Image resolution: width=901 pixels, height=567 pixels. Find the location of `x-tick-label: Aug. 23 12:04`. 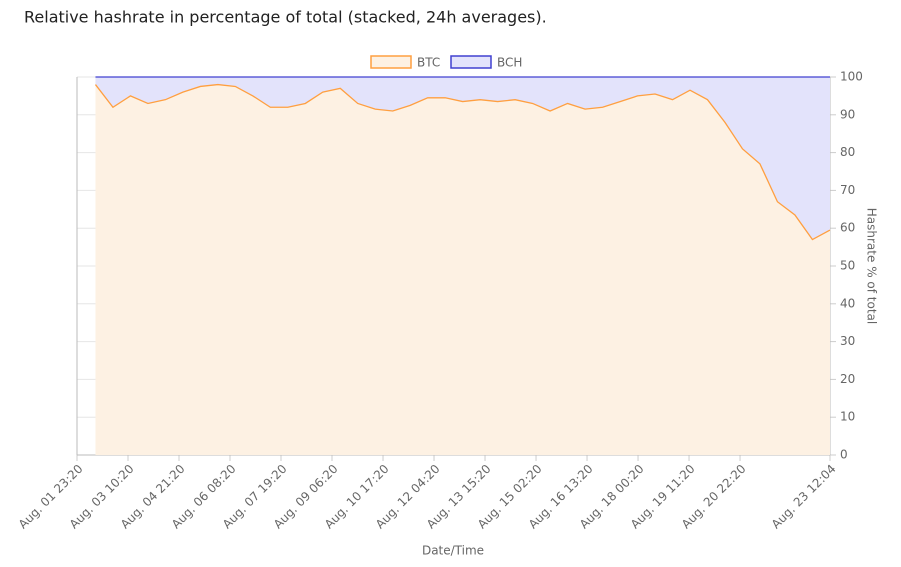

x-tick-label: Aug. 23 12:04 is located at coordinates (804, 497).